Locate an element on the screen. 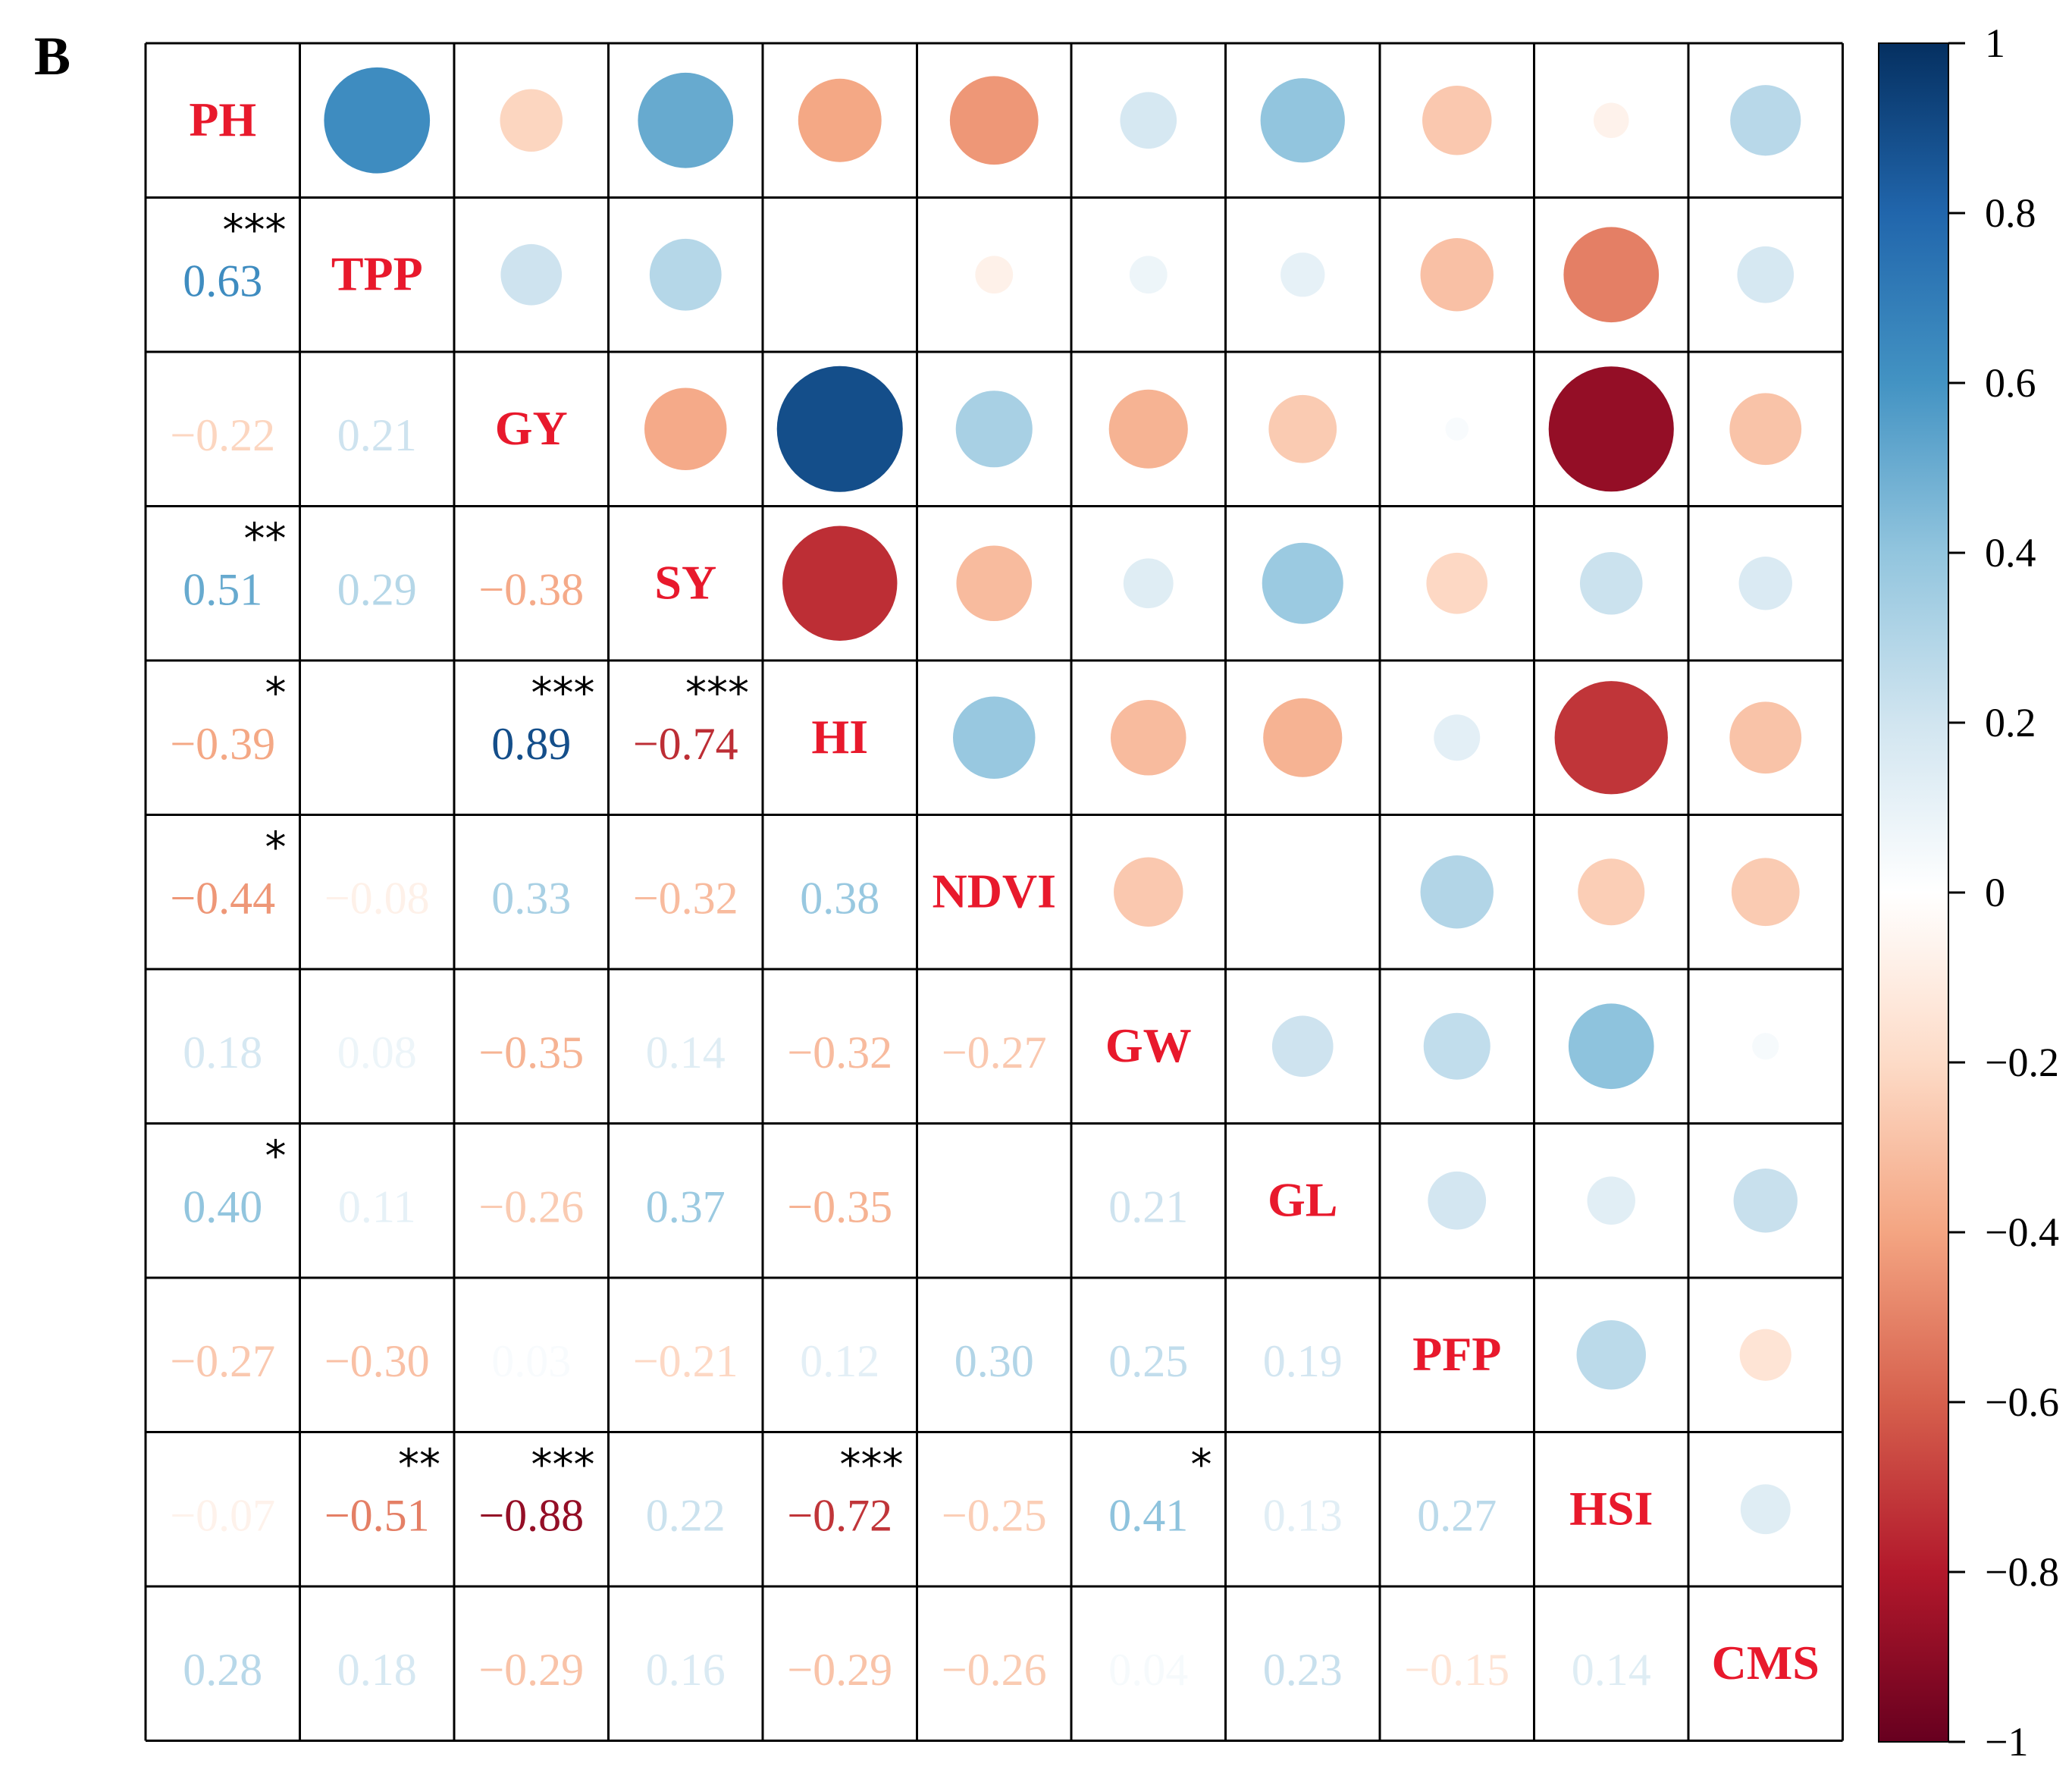 The width and height of the screenshot is (2072, 1779). variable-label-gw: GW is located at coordinates (1148, 1045).